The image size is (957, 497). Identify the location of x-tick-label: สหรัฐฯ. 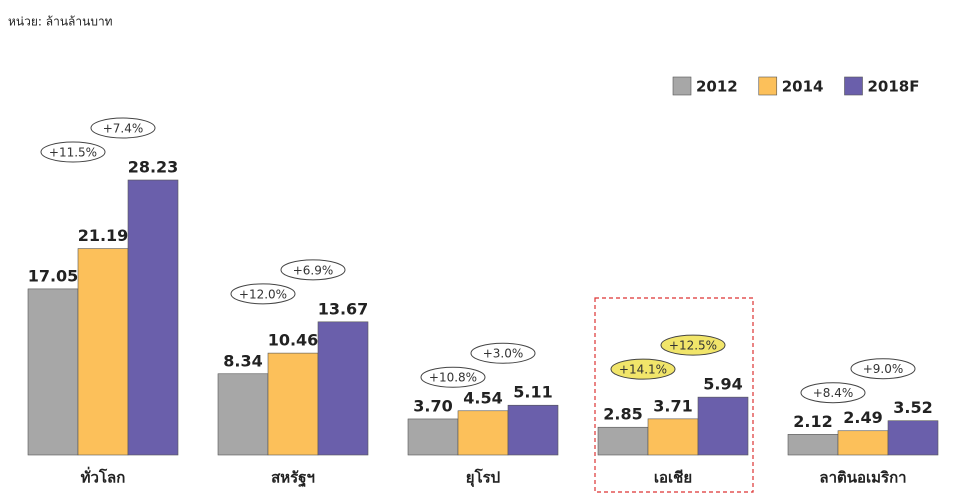
(293, 478).